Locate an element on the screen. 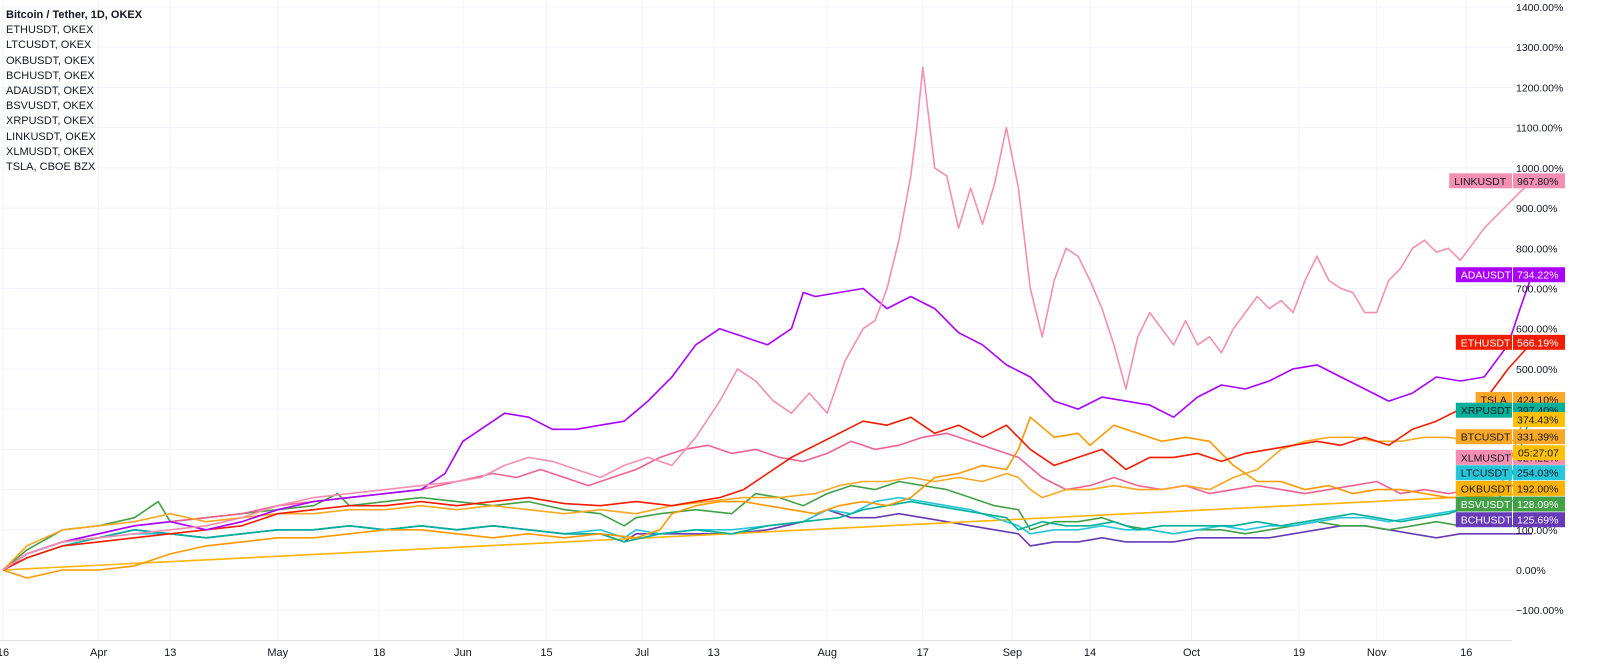  y-tick-label: 1200.00% is located at coordinates (1539, 88).